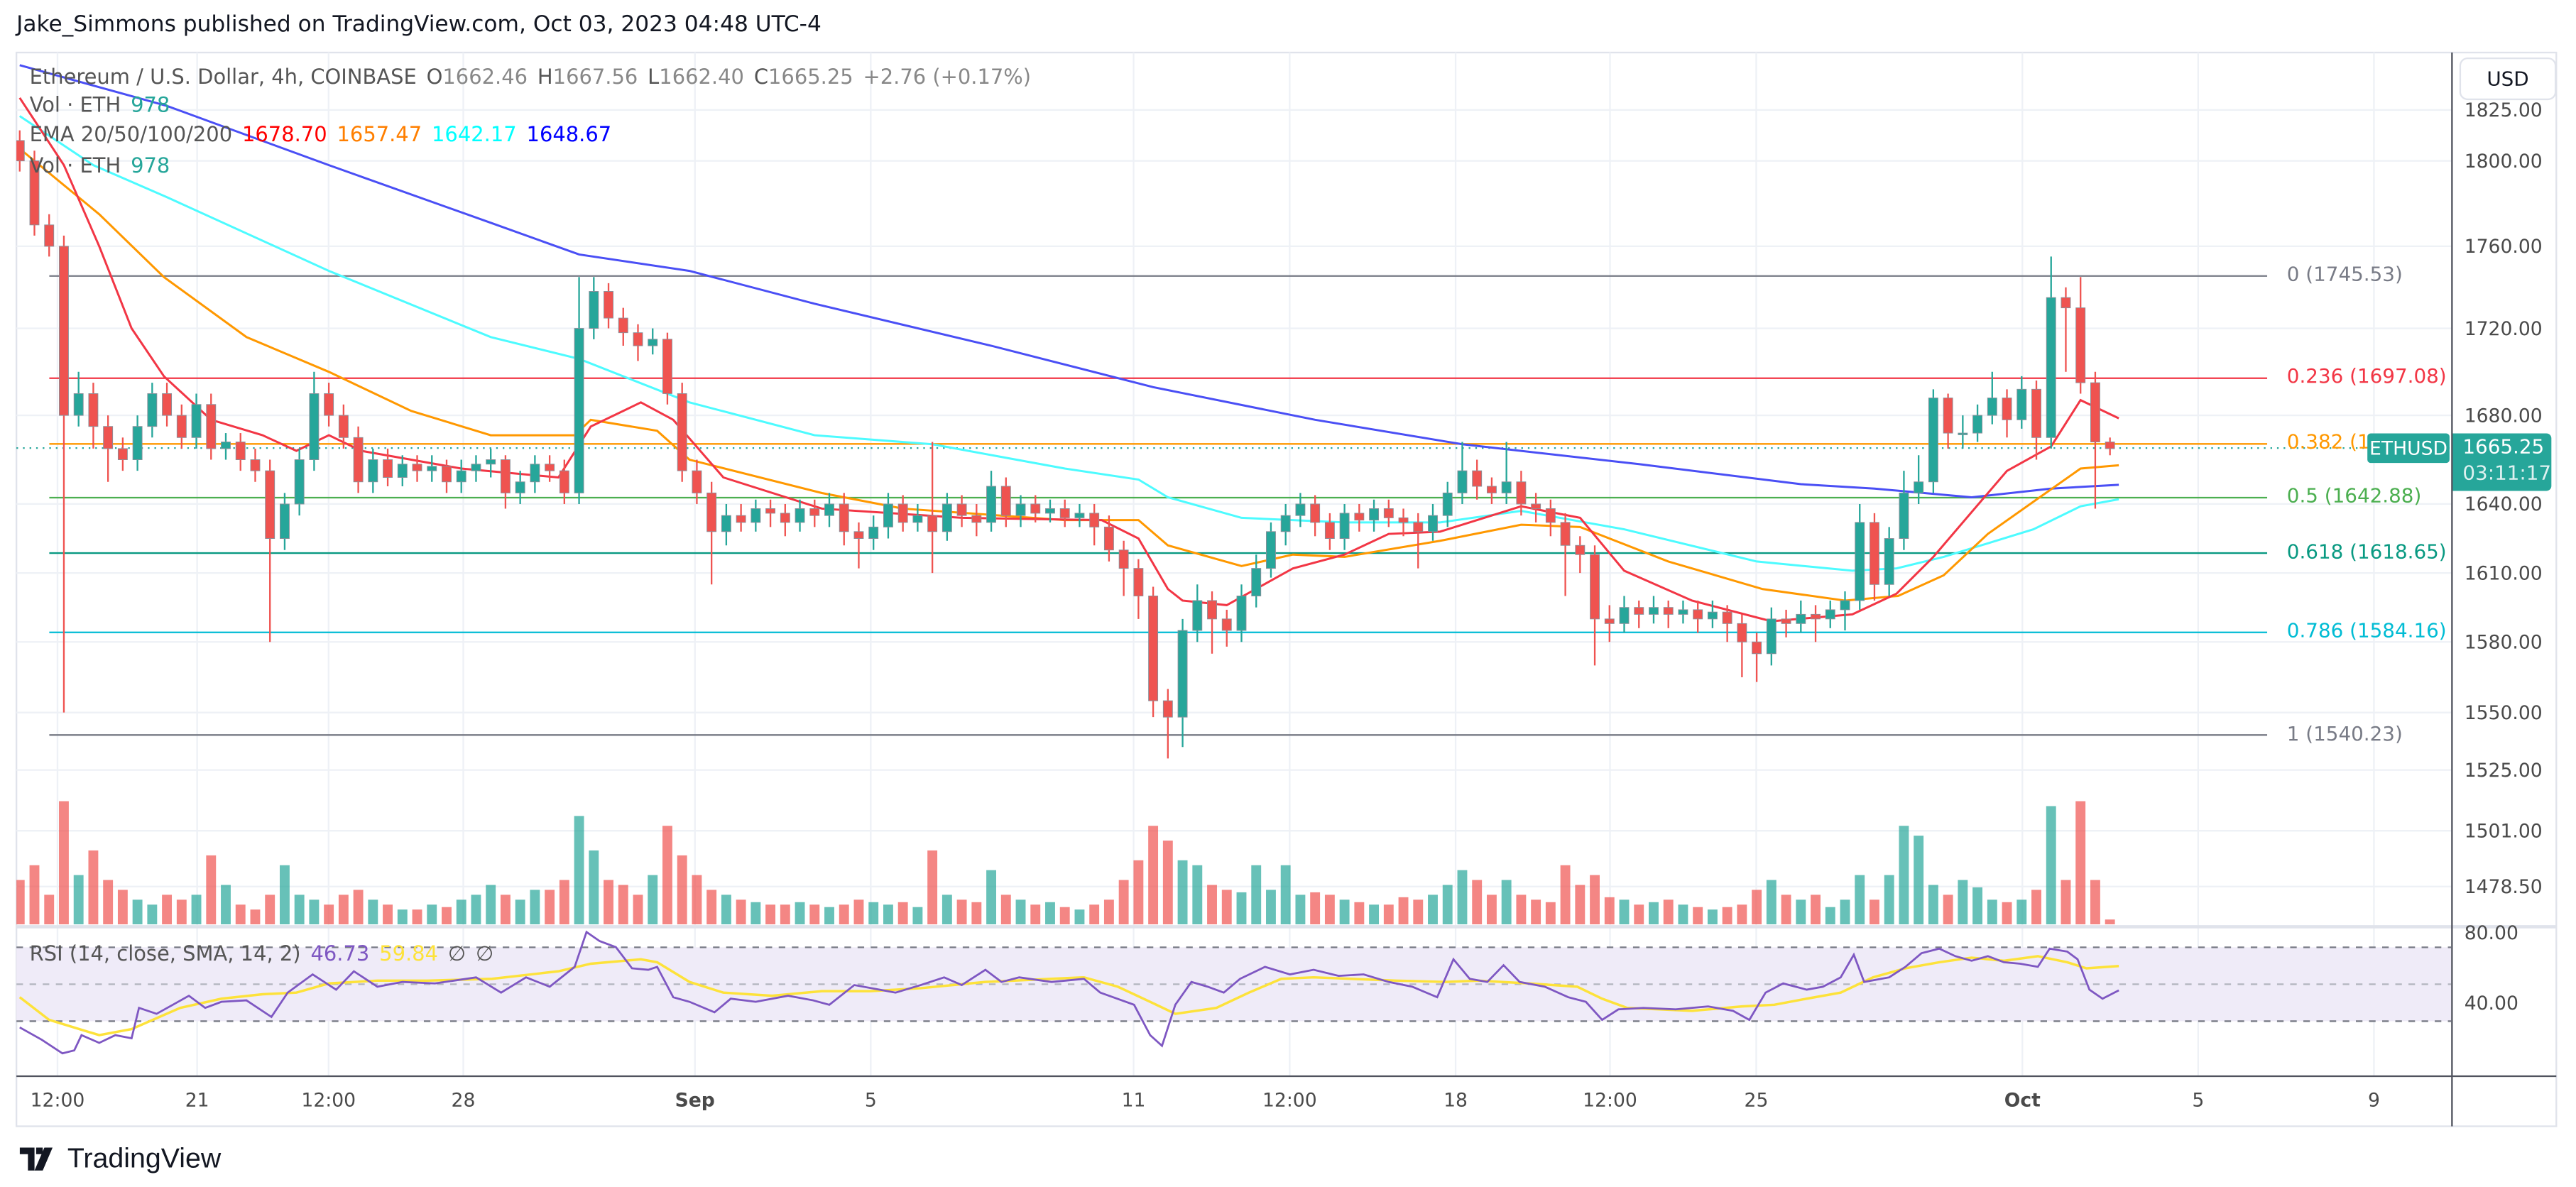 This screenshot has width=2576, height=1187. I want to click on symbol-name: Ethereum / U.S. Dollar, 4h, COINBASE, so click(223, 76).